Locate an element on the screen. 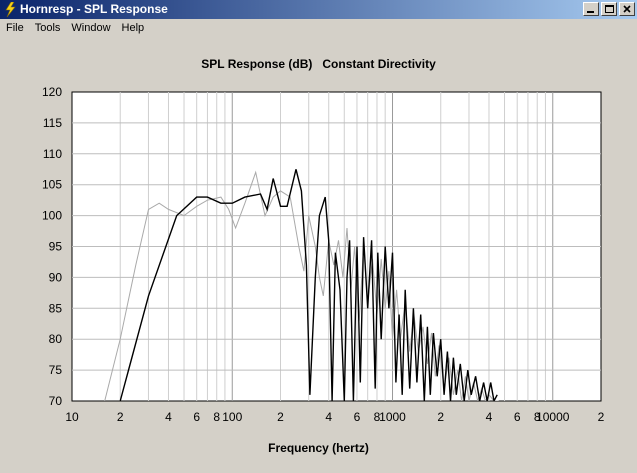  y-tick-label: 75 is located at coordinates (56, 370).